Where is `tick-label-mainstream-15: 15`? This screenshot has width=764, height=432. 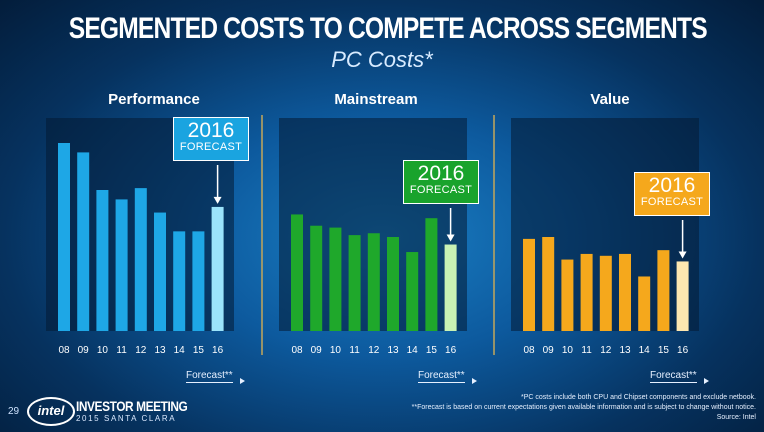
tick-label-mainstream-15: 15 is located at coordinates (432, 350).